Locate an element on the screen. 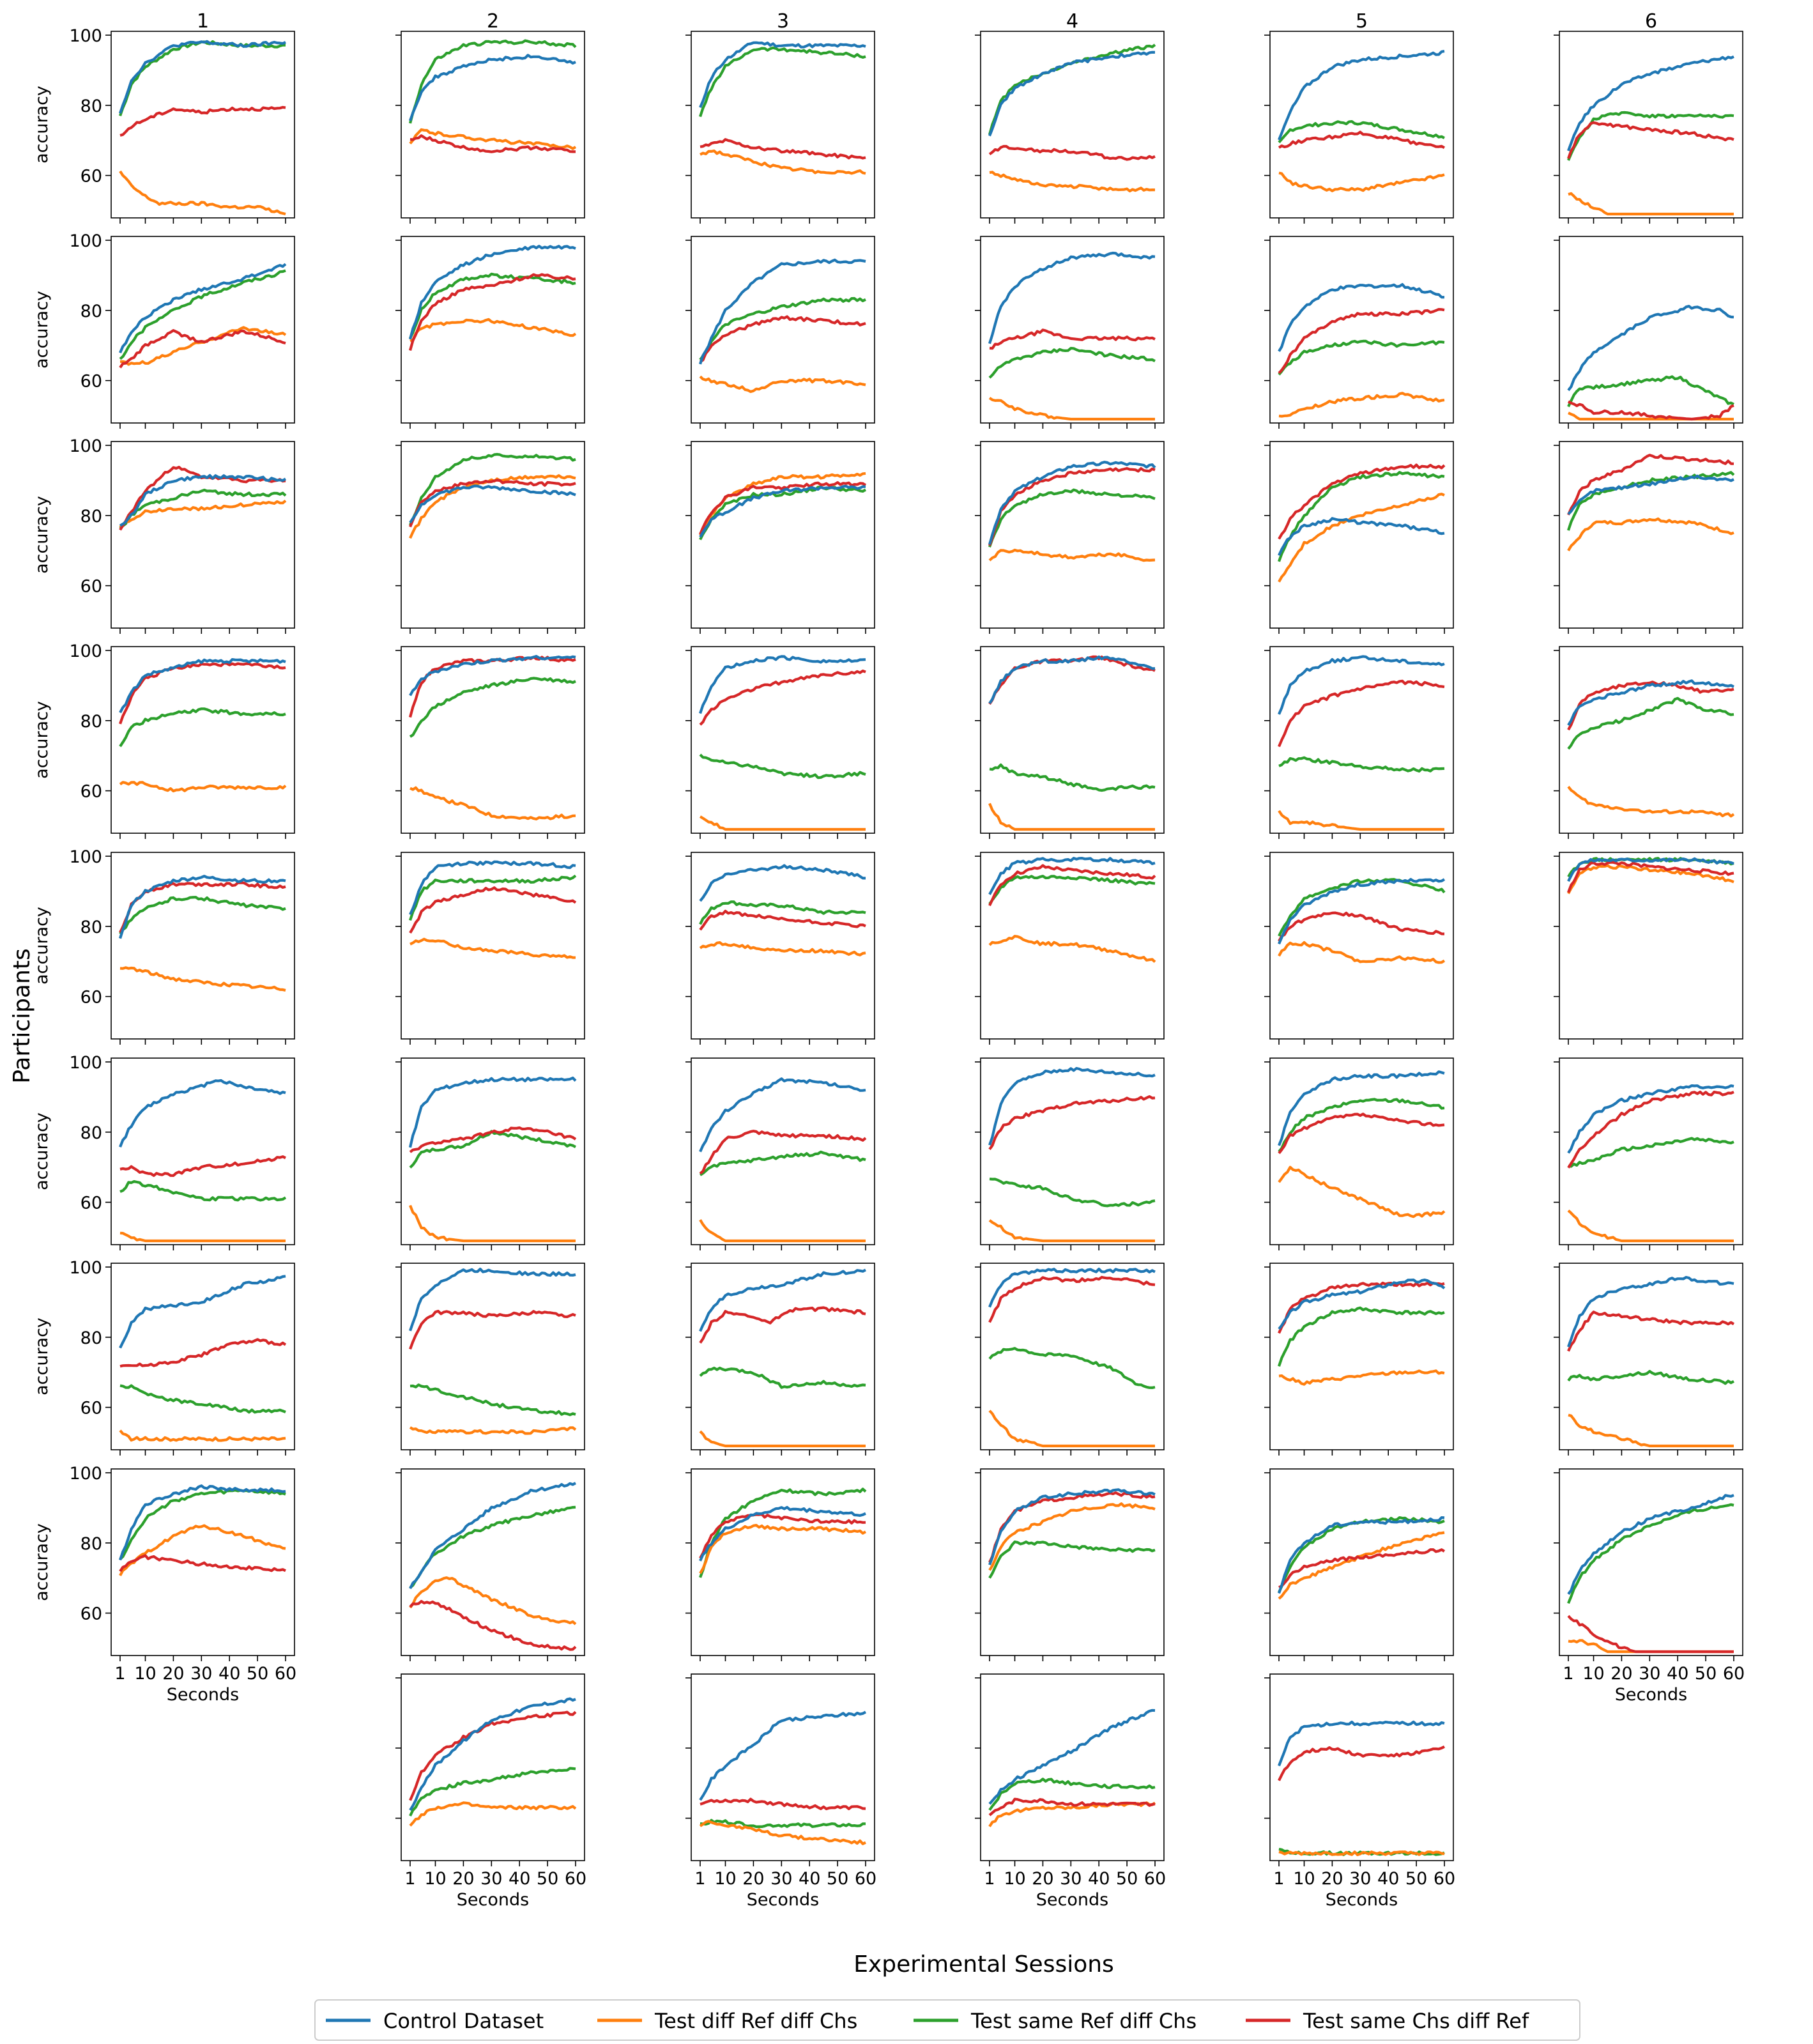 The image size is (1813, 2044). panel-r5-s4 is located at coordinates (1070, 948).